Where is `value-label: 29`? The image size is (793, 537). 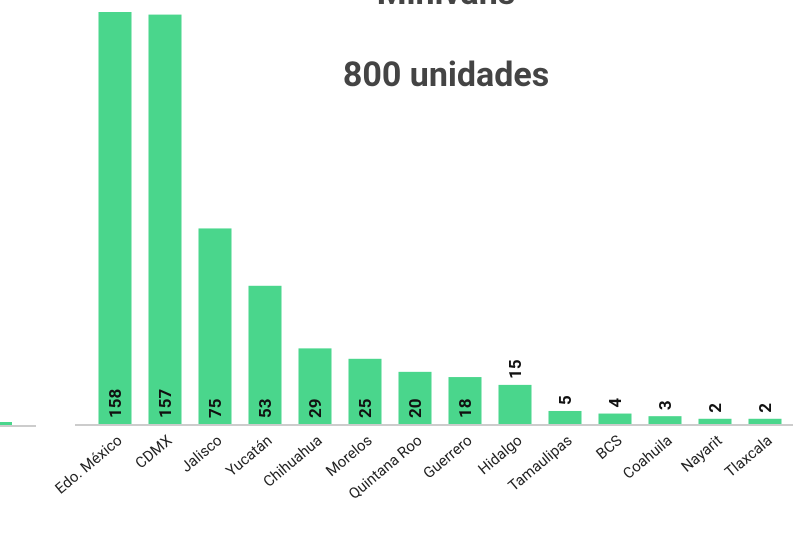 value-label: 29 is located at coordinates (316, 408).